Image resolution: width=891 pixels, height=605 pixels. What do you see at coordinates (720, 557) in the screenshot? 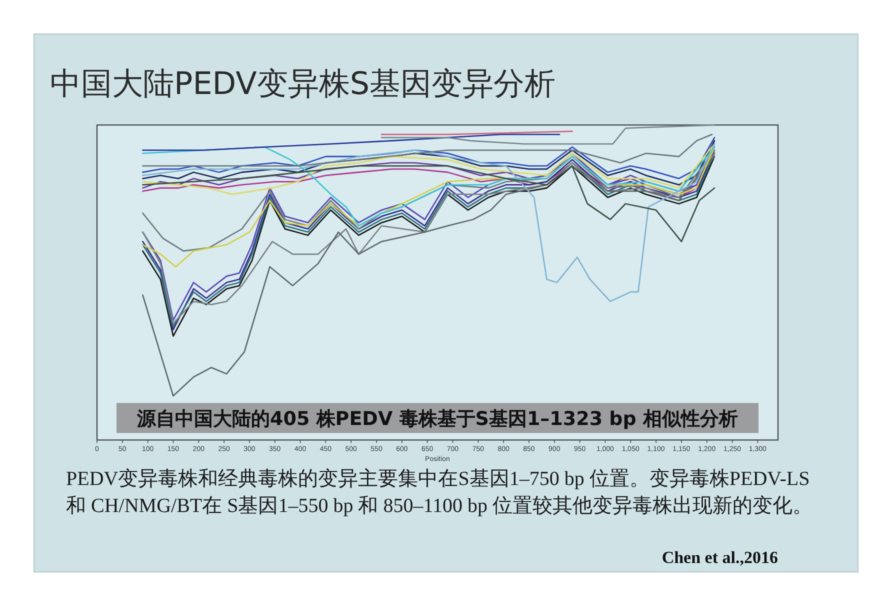
I see `text: Chen et al.,2016` at bounding box center [720, 557].